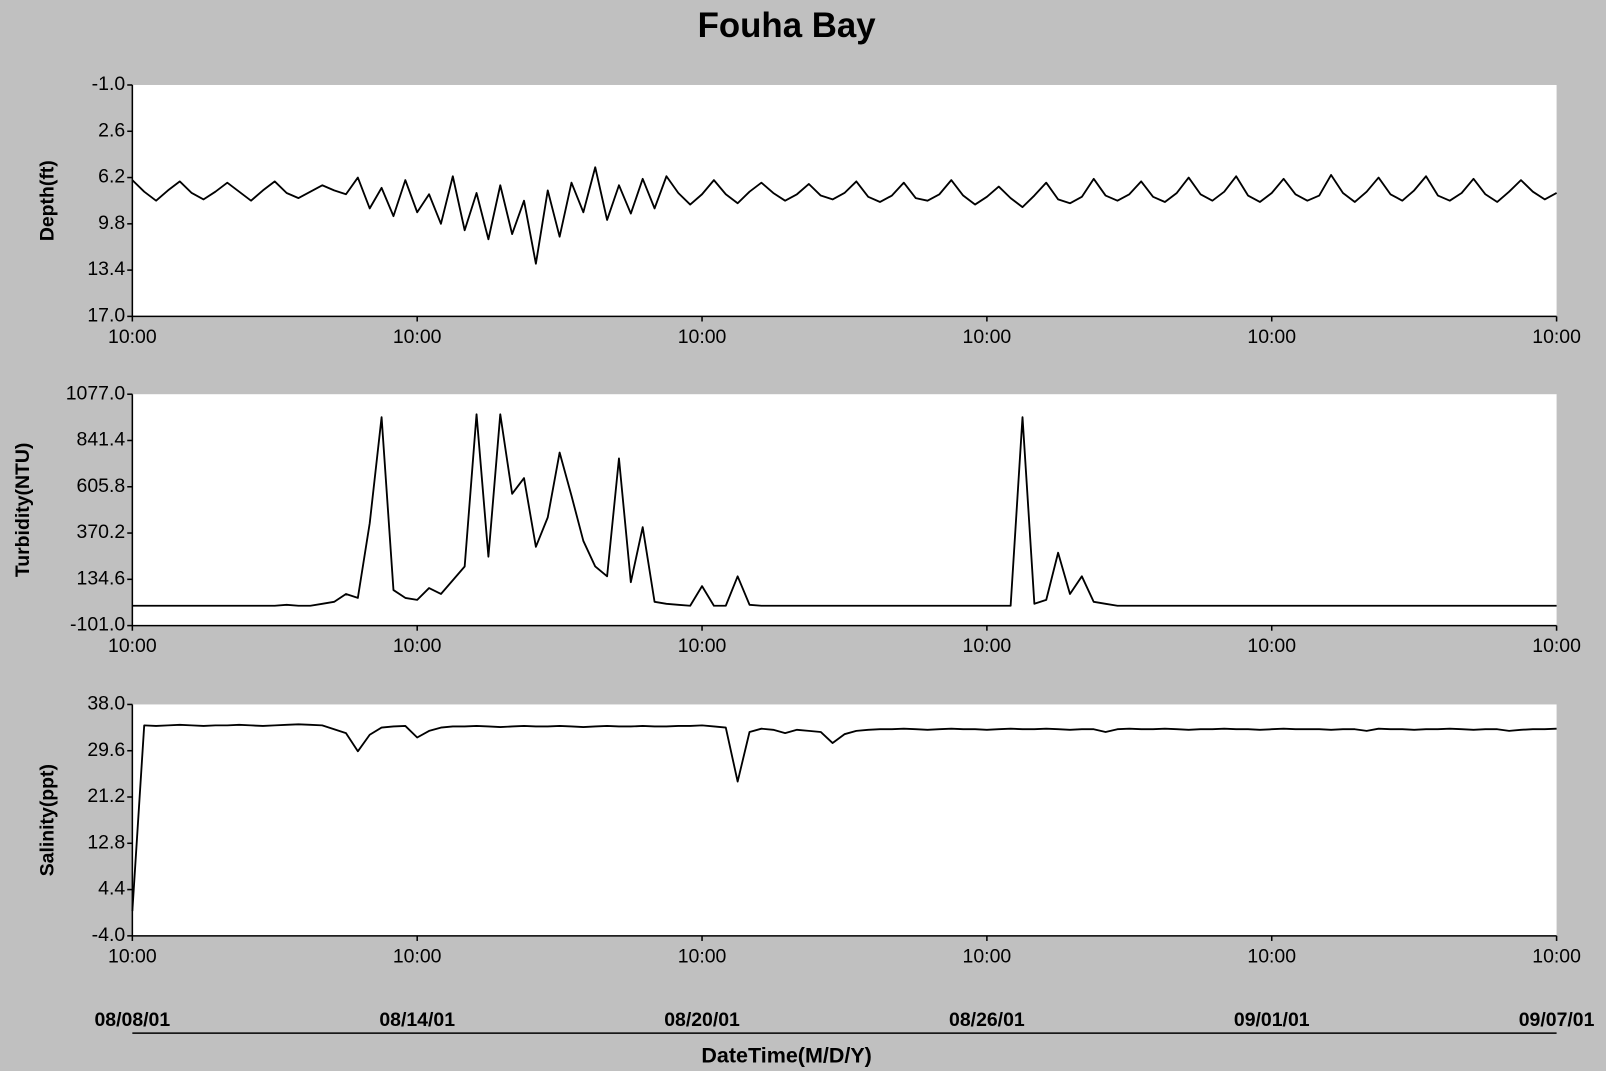 This screenshot has height=1071, width=1606. I want to click on date-tick-label: 08/08/01, so click(133, 1020).